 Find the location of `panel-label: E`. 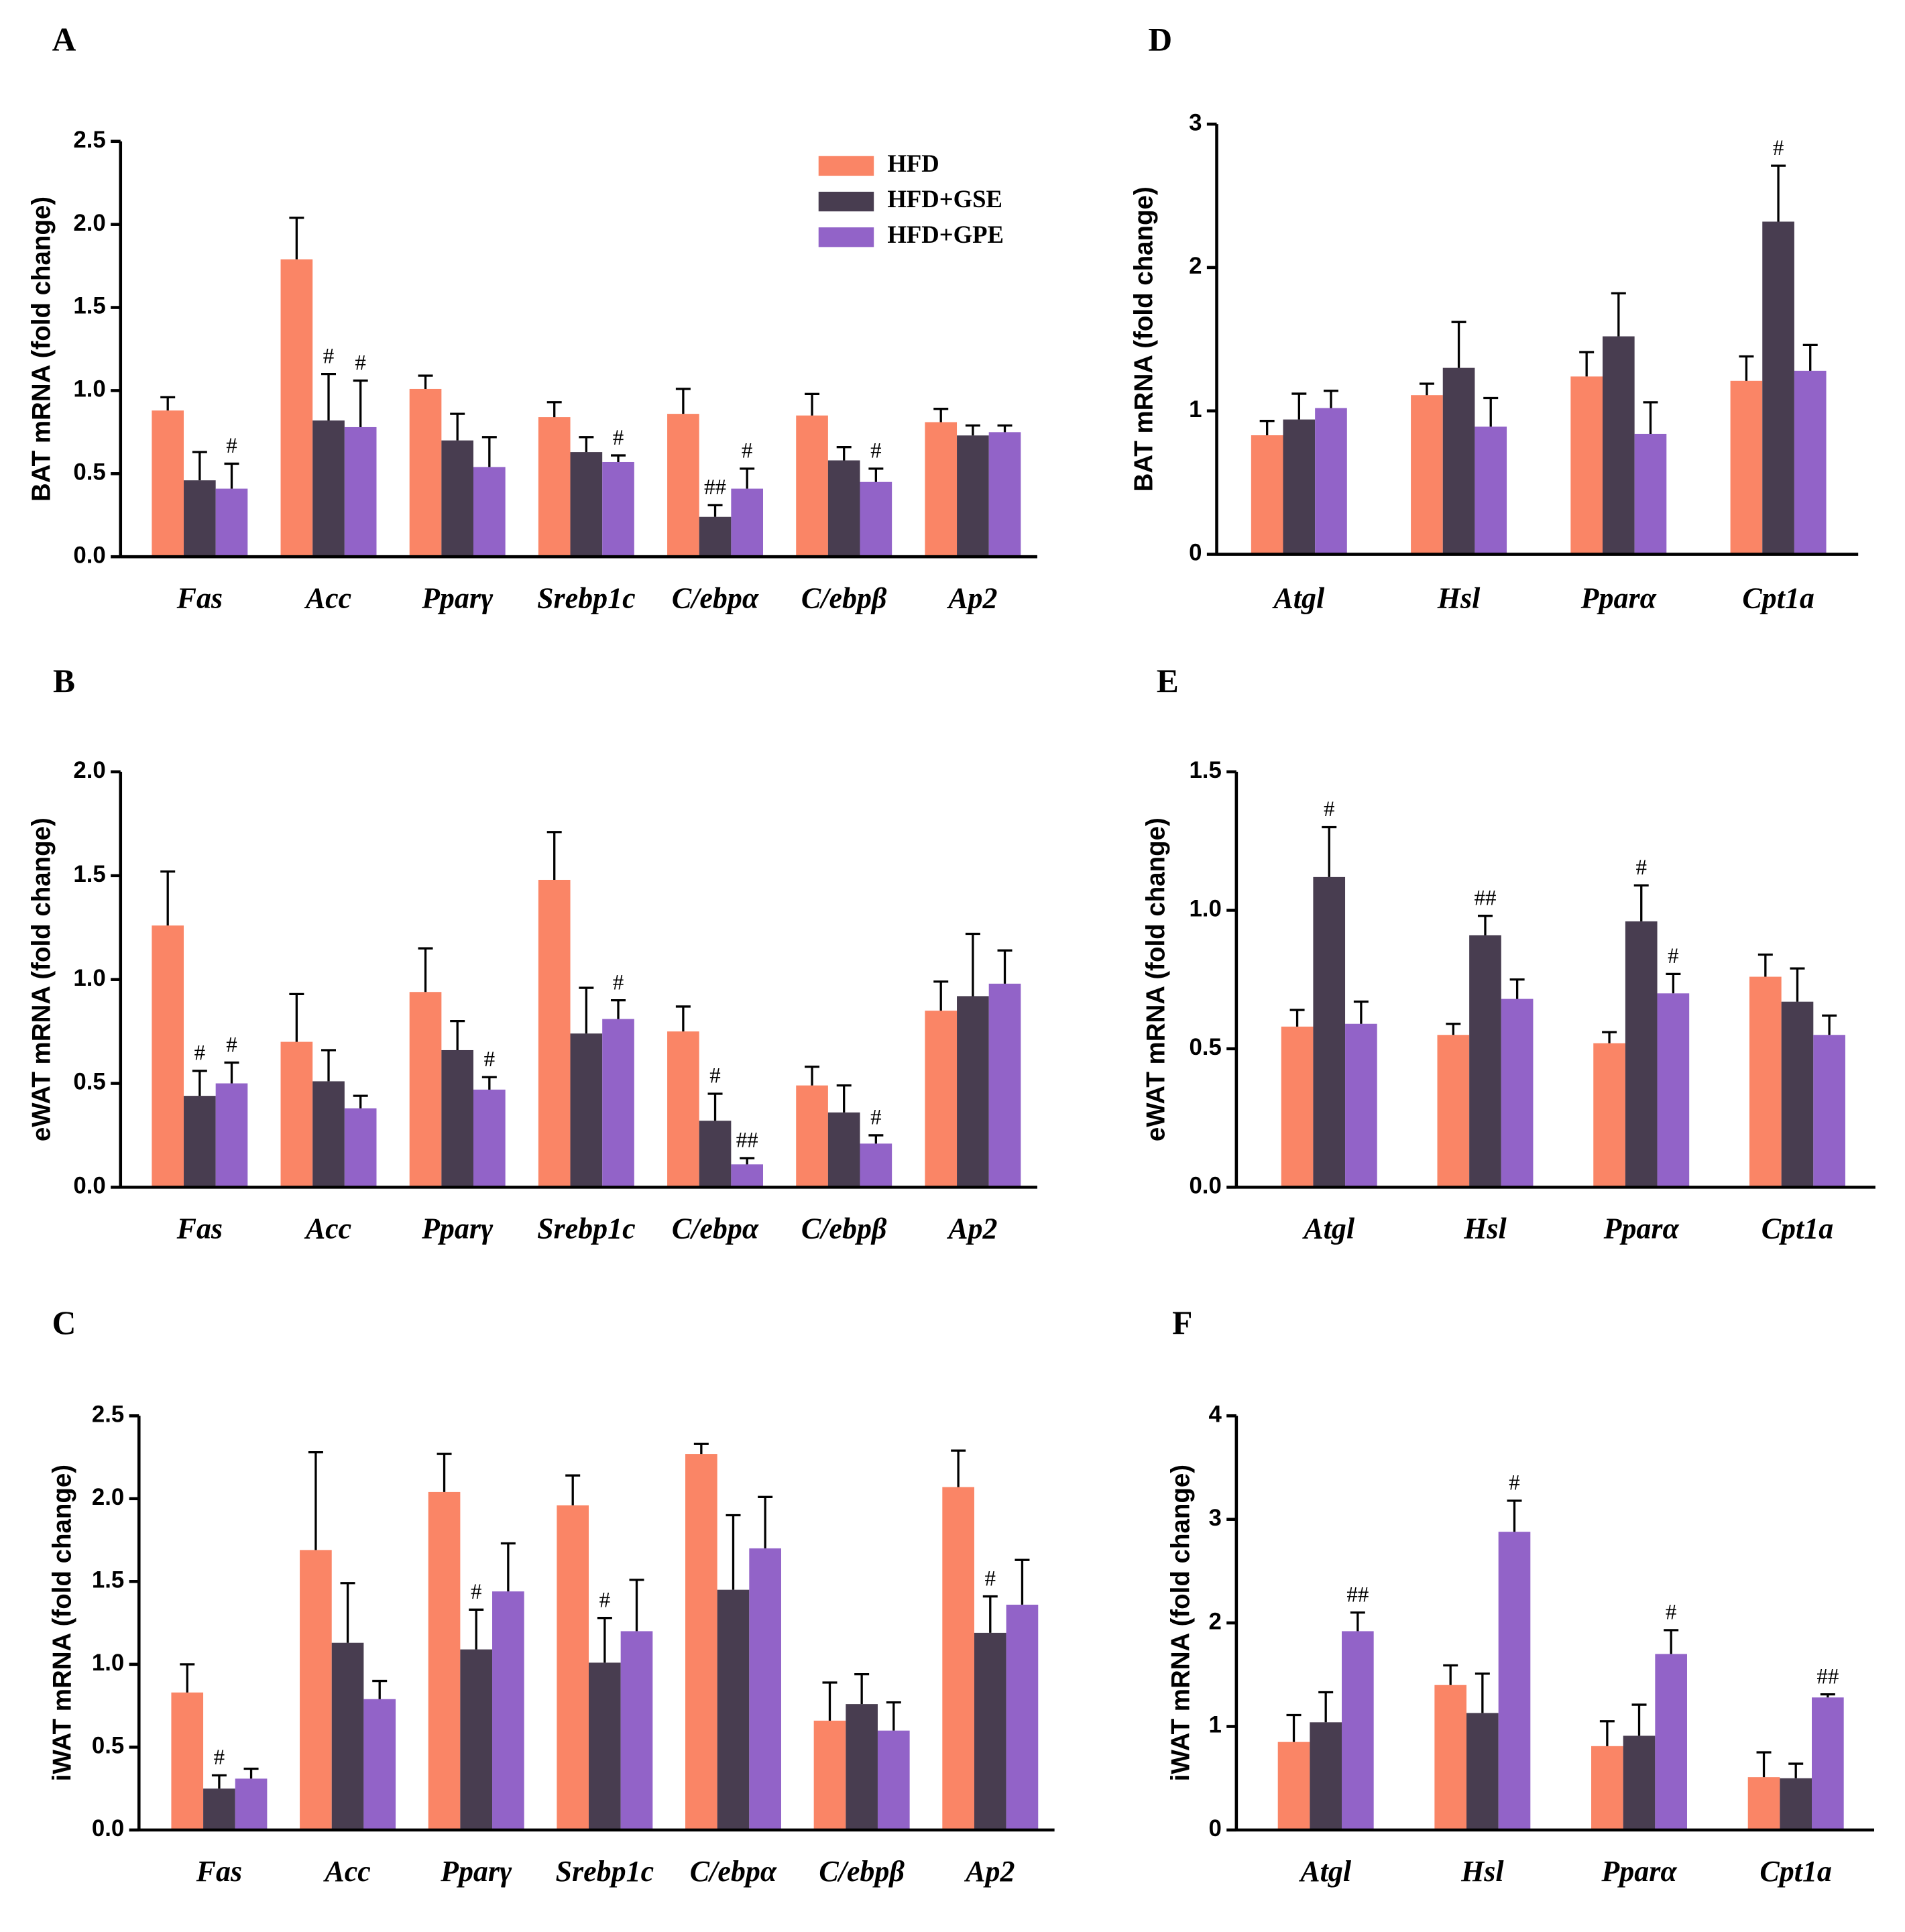

panel-label: E is located at coordinates (1168, 681).